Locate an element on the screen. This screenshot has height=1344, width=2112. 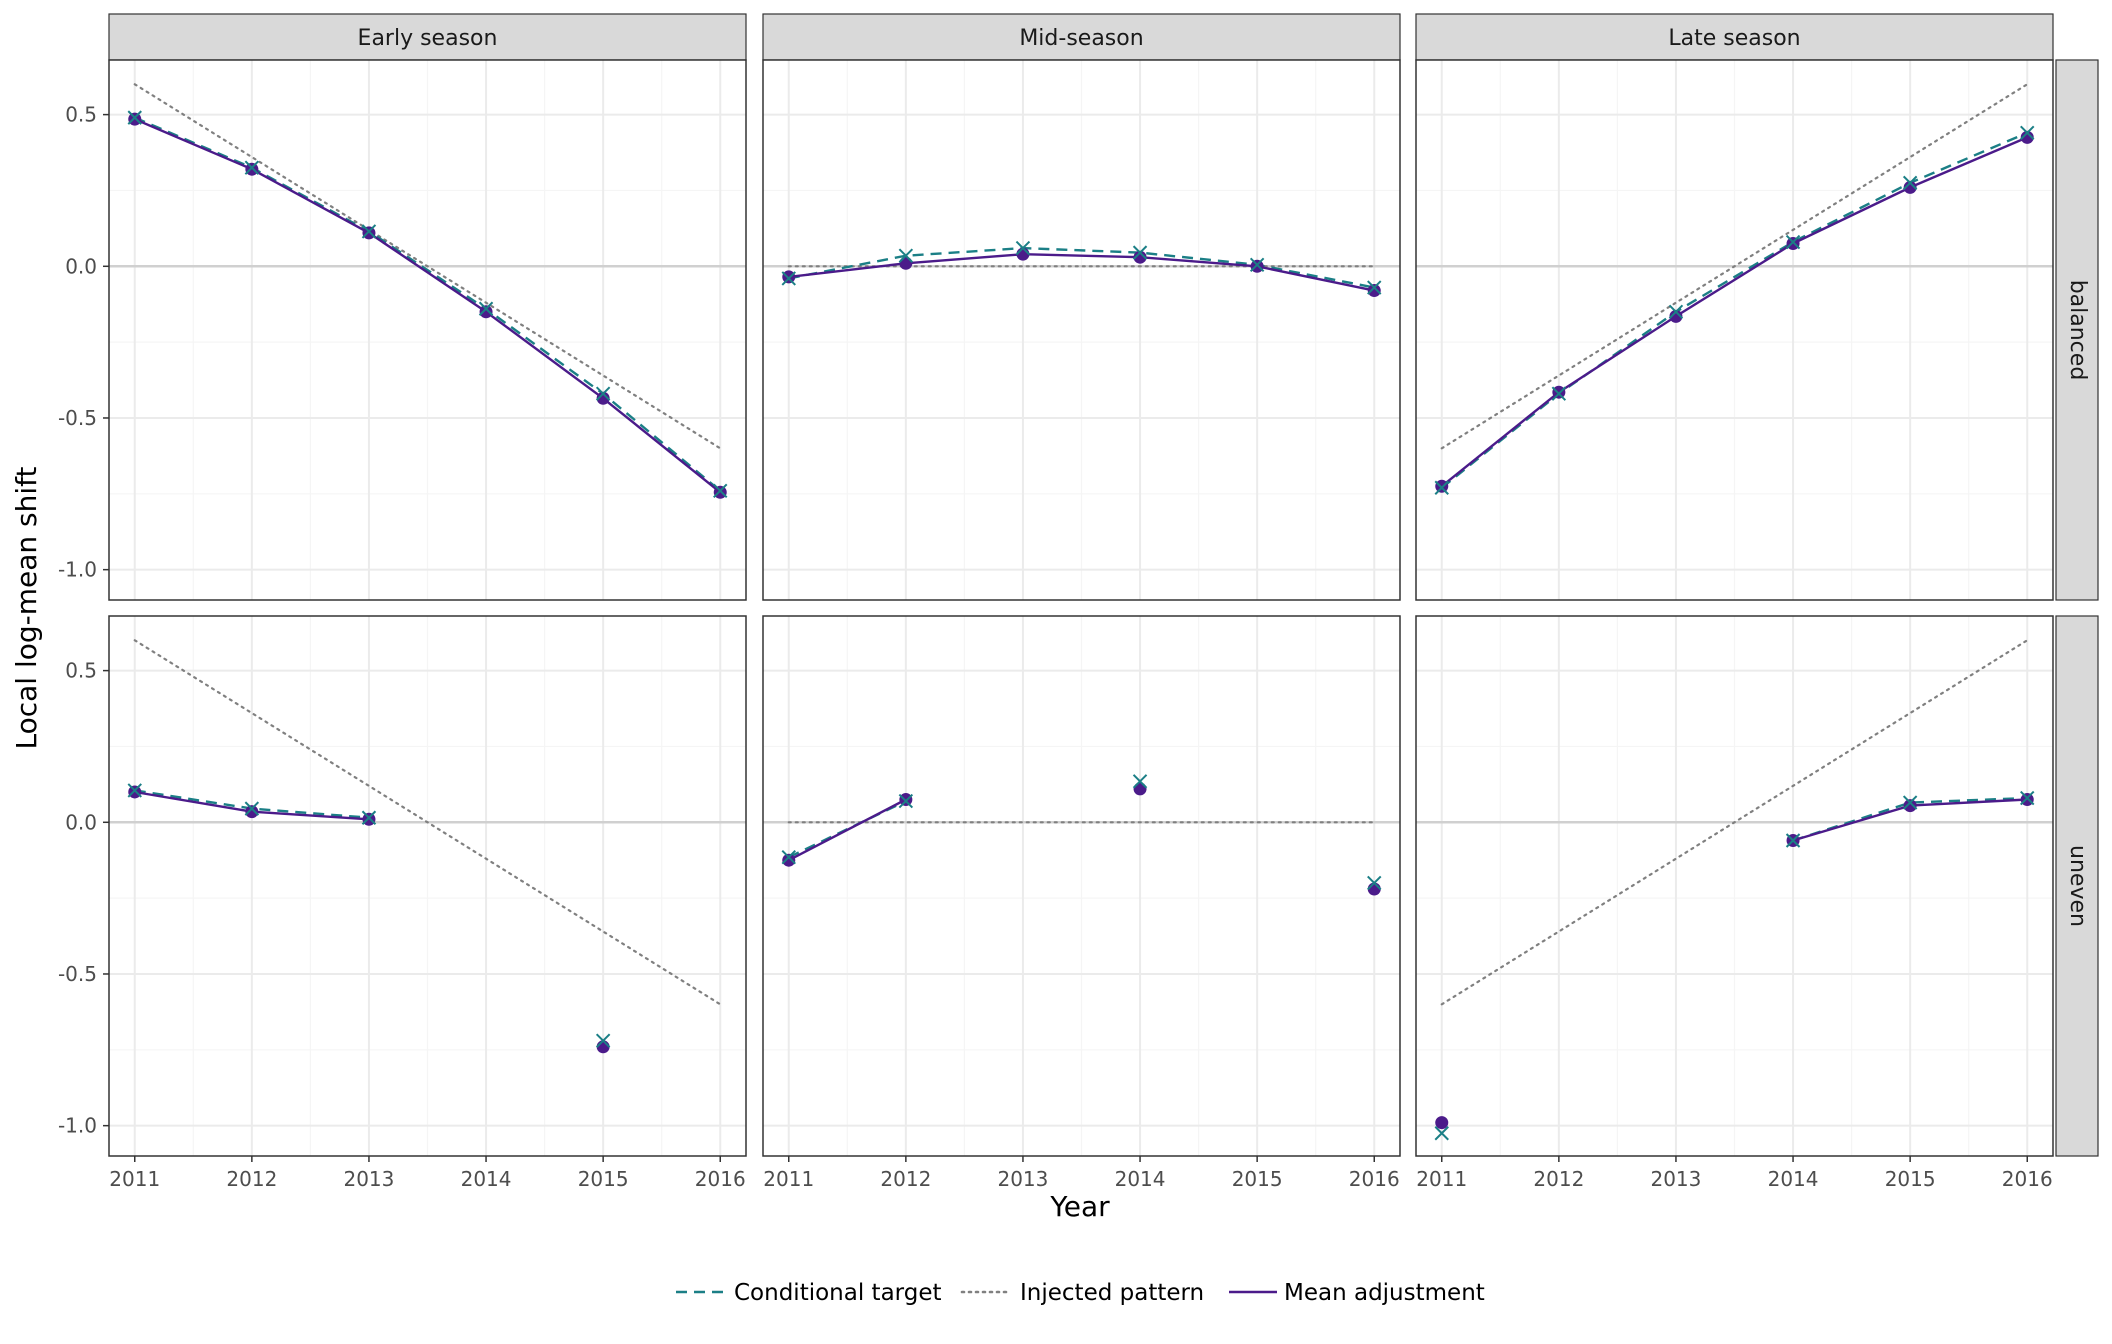
row-strip: balanced is located at coordinates (2077, 330).